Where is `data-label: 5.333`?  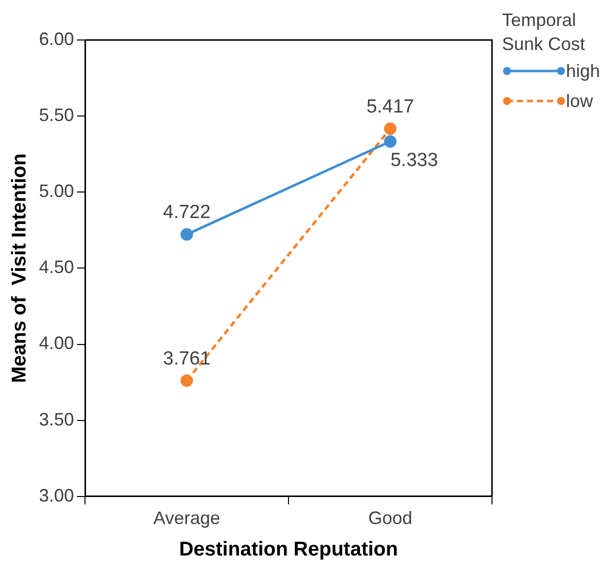
data-label: 5.333 is located at coordinates (414, 161).